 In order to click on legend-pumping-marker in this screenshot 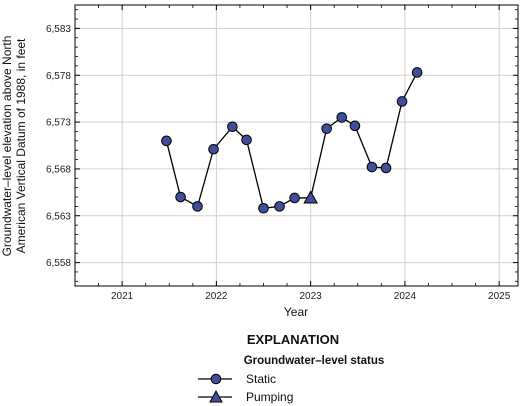, I will do `click(216, 396)`.